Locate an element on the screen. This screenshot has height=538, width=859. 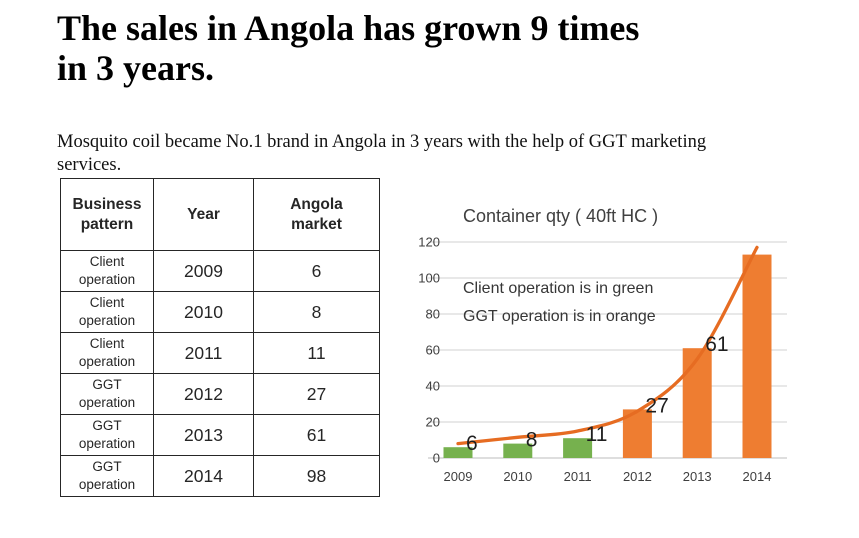
bar-data-label: 61 is located at coordinates (716, 344).